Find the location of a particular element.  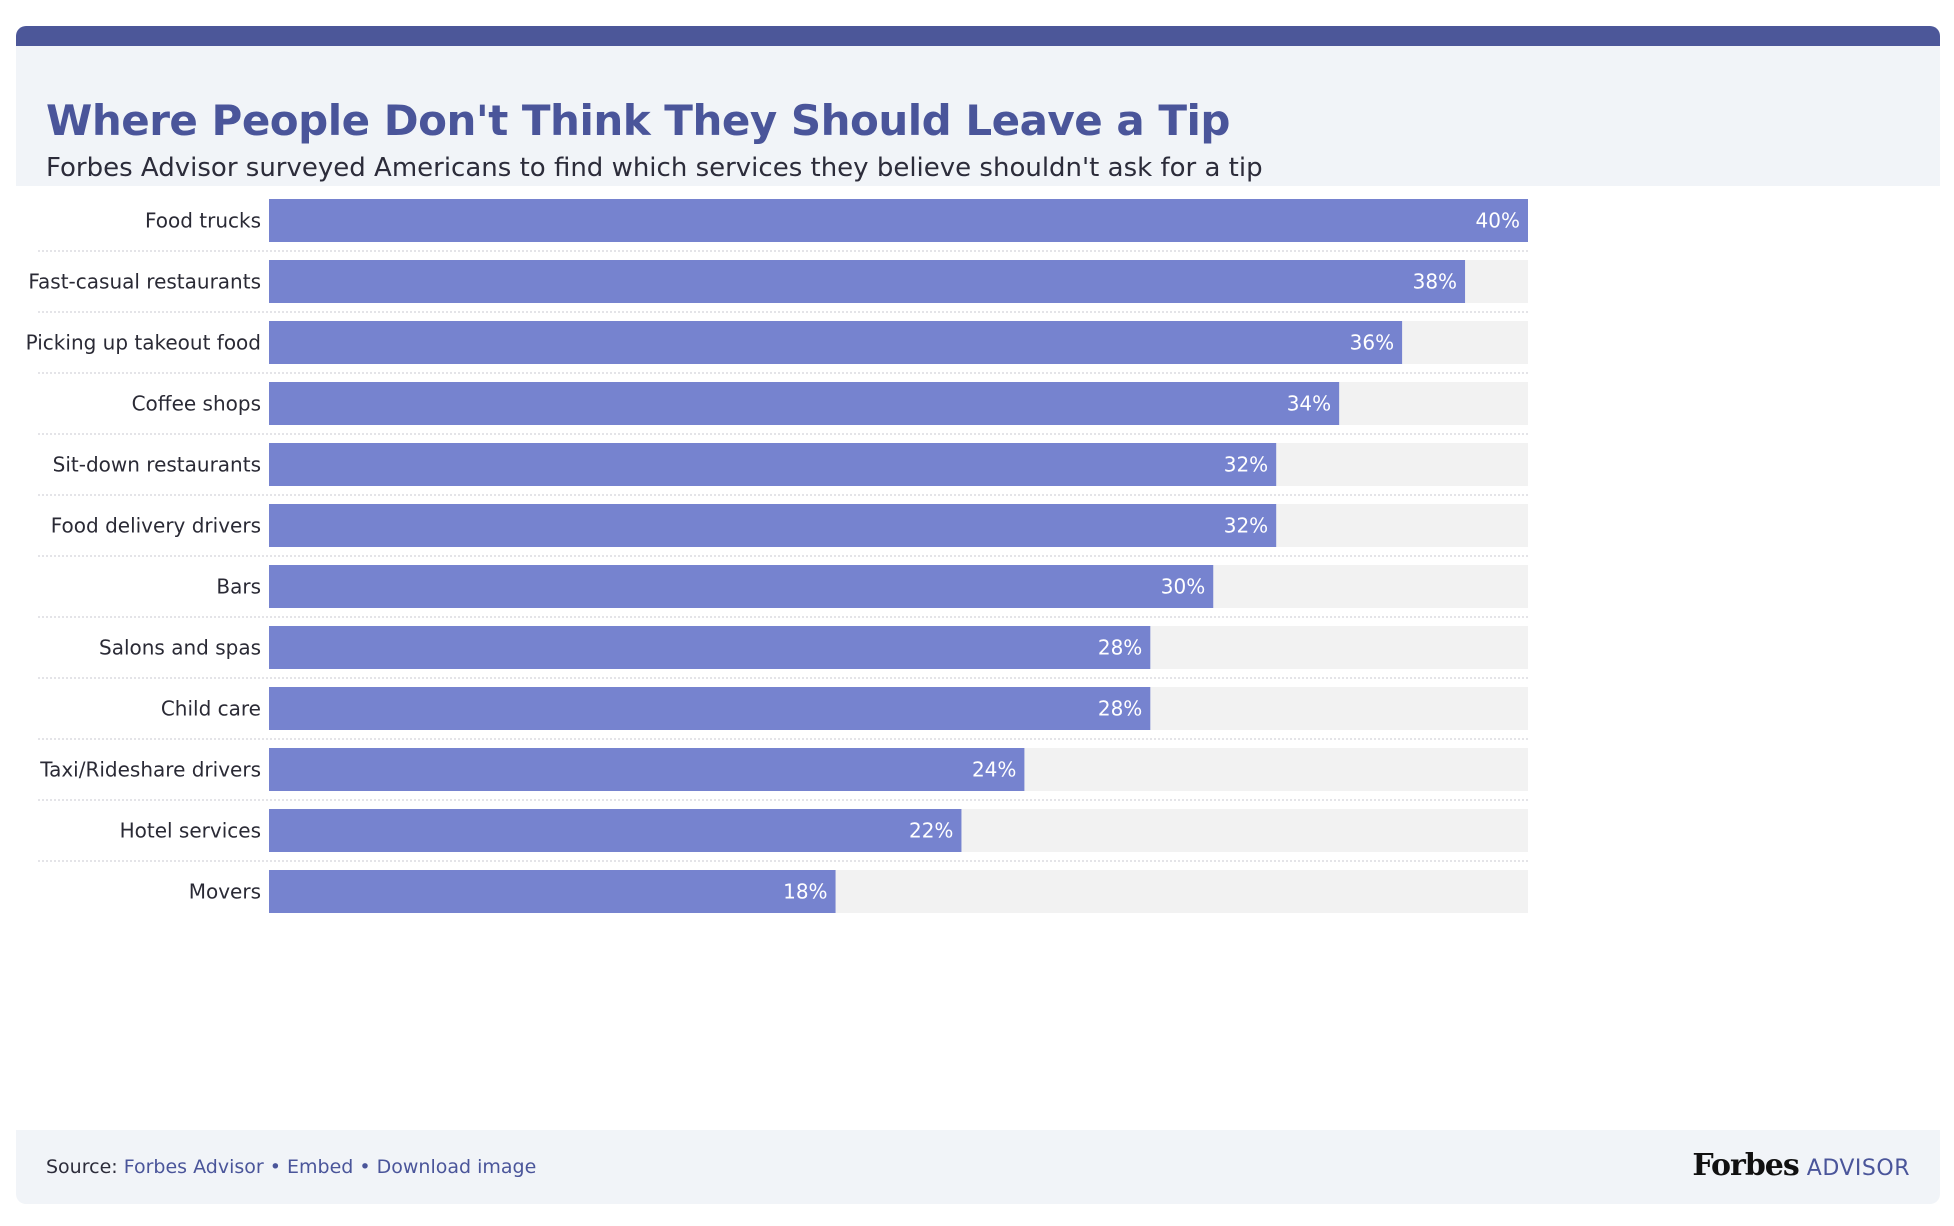

value-label: 18% is located at coordinates (805, 892).